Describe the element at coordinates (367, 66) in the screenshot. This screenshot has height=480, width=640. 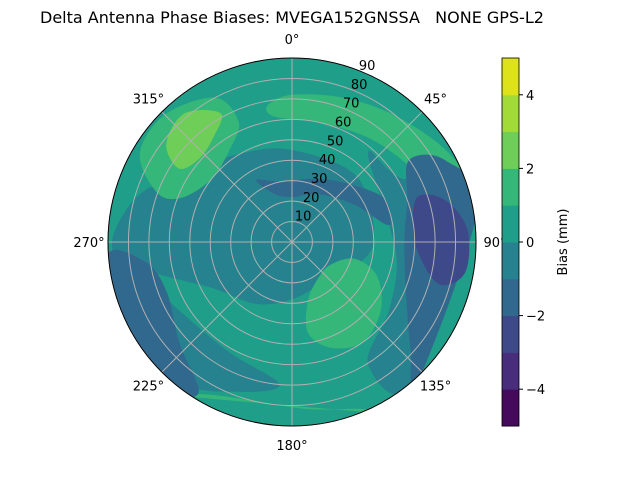
I see `radial-tick-label: 90` at that location.